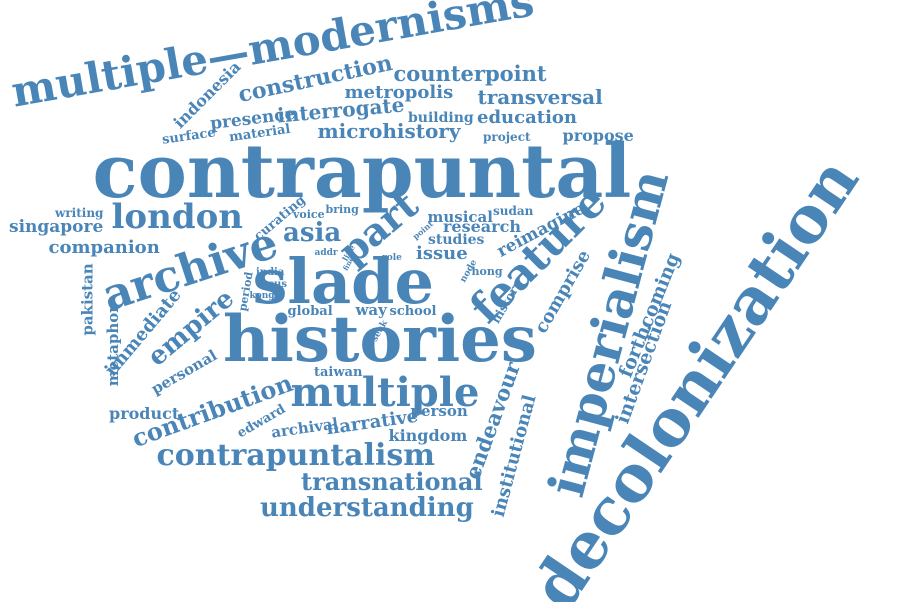 This screenshot has height=602, width=900. Describe the element at coordinates (392, 481) in the screenshot. I see `word-transnational: transnational` at that location.